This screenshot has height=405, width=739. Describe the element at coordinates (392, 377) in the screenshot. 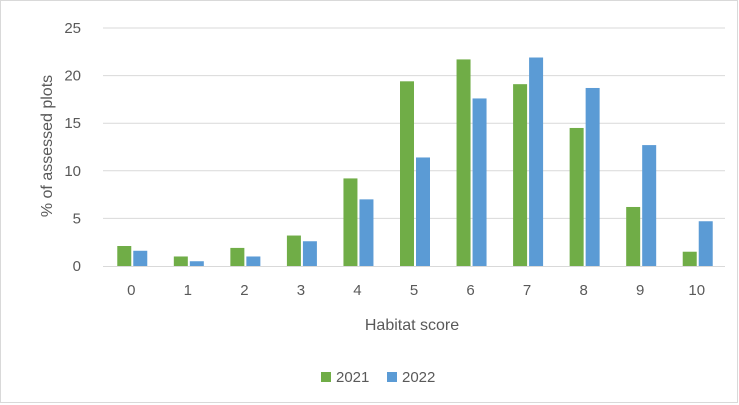

I see `legend-swatch-2022` at that location.